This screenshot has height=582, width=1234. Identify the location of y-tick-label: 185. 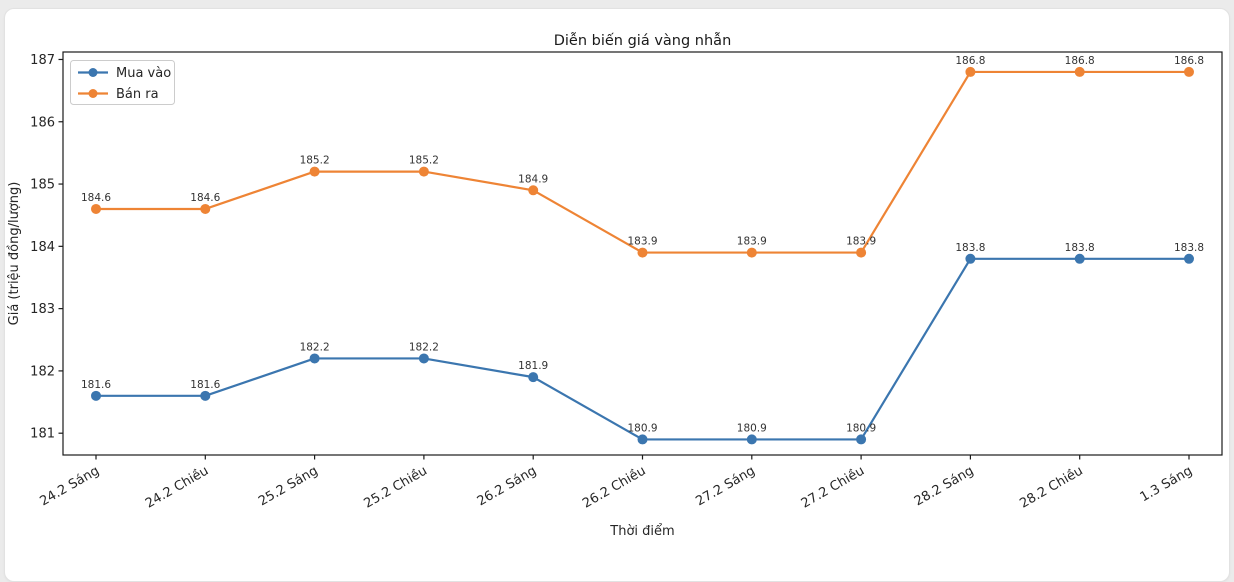
(42, 185).